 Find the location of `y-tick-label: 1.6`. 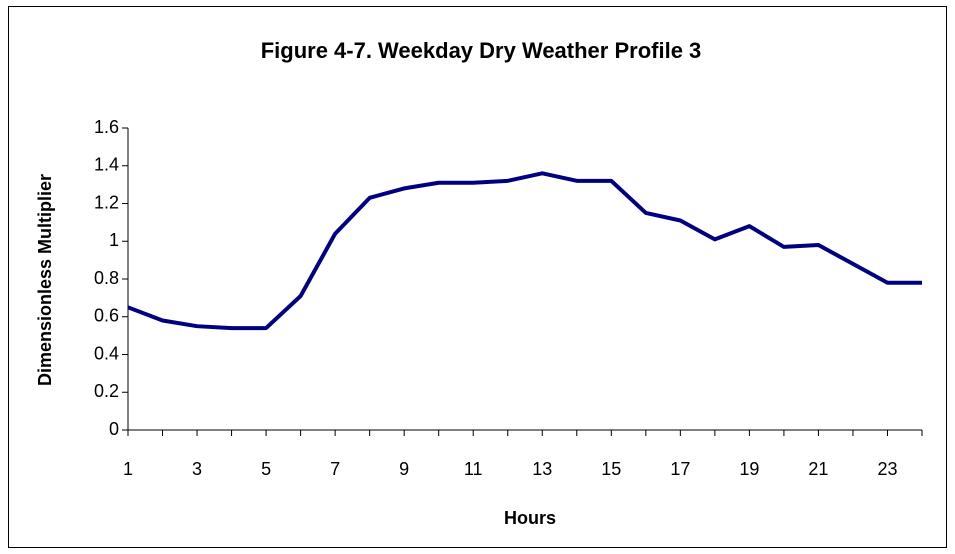

y-tick-label: 1.6 is located at coordinates (106, 127).